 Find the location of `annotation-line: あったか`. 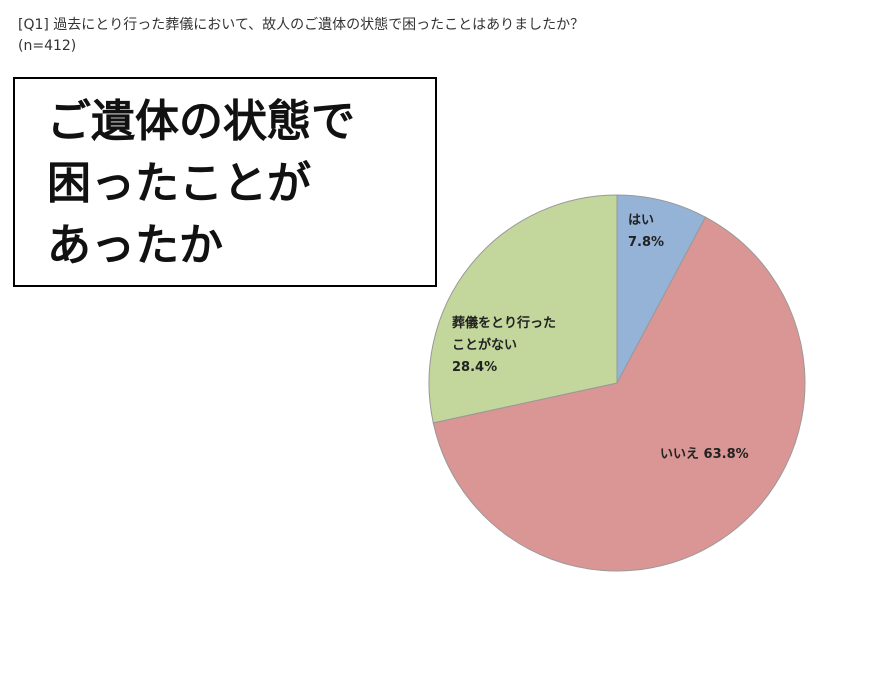

annotation-line: あったか is located at coordinates (135, 245).